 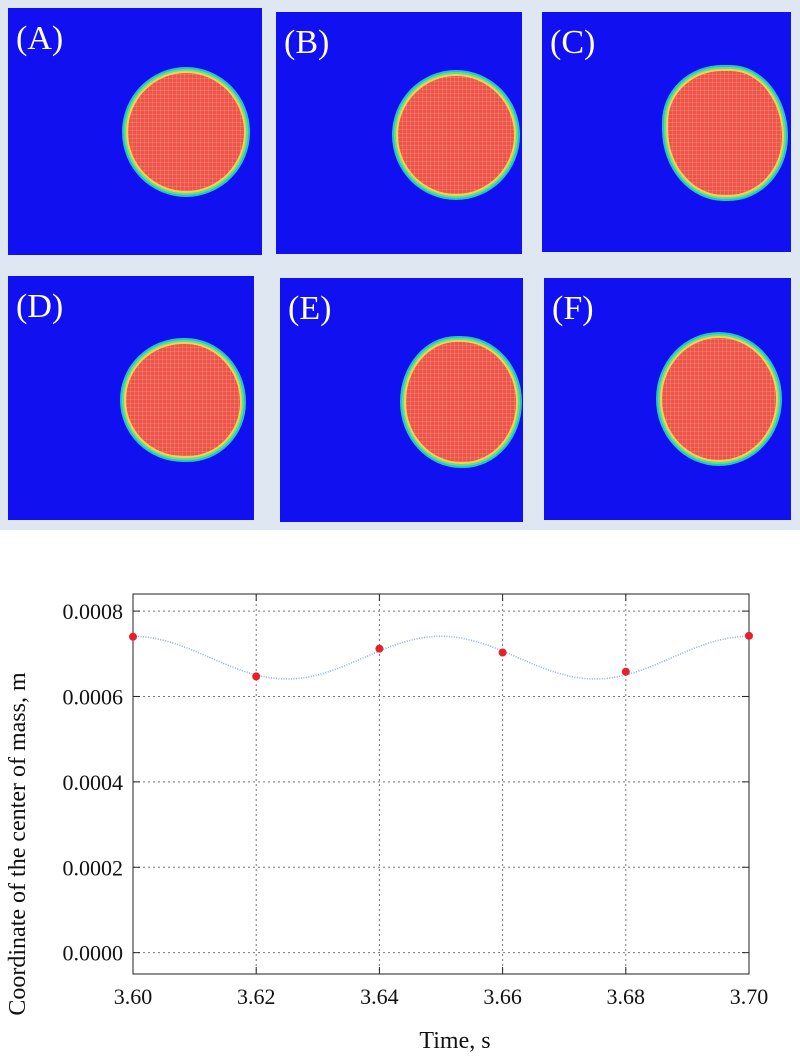 What do you see at coordinates (93, 611) in the screenshot?
I see `y-tick-label: 0.0008` at bounding box center [93, 611].